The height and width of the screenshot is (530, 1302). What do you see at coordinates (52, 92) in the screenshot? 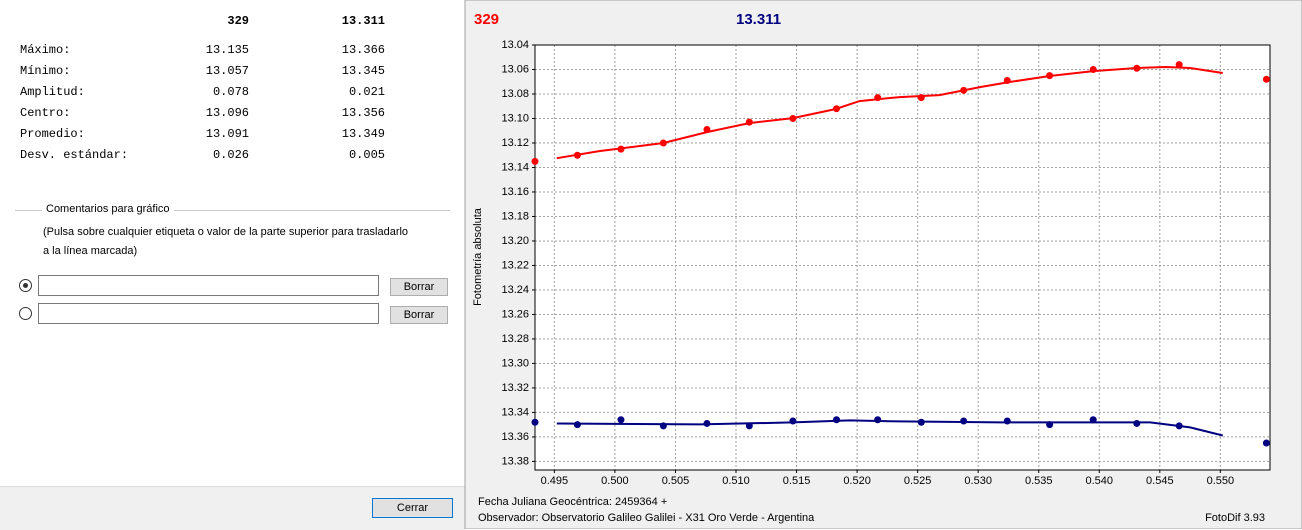
I see `stat-label: Amplitud:` at bounding box center [52, 92].